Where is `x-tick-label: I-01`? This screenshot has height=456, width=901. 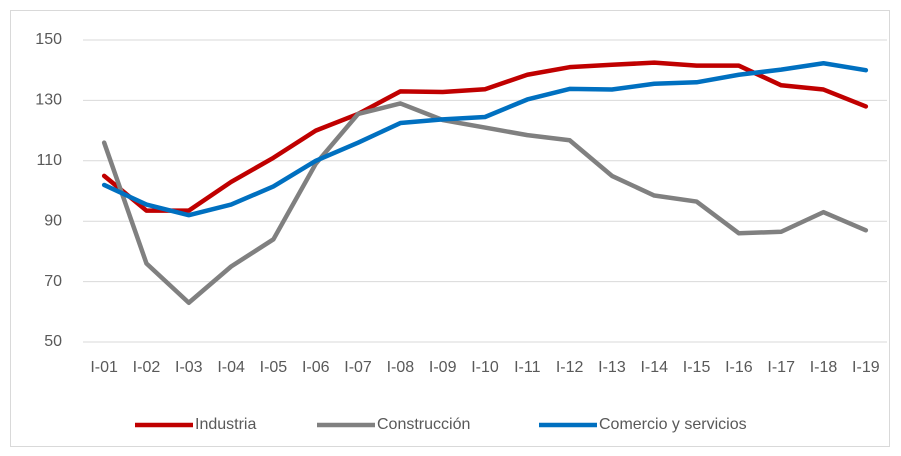 x-tick-label: I-01 is located at coordinates (104, 367).